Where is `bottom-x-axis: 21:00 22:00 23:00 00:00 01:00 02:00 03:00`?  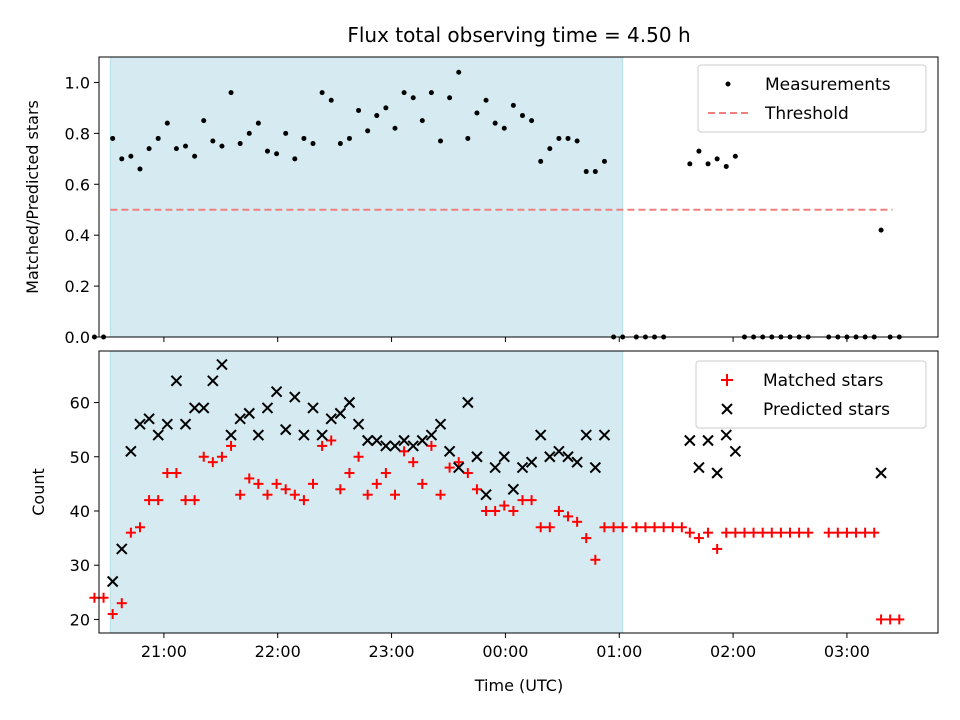 bottom-x-axis: 21:00 22:00 23:00 00:00 01:00 02:00 03:00 is located at coordinates (505, 647).